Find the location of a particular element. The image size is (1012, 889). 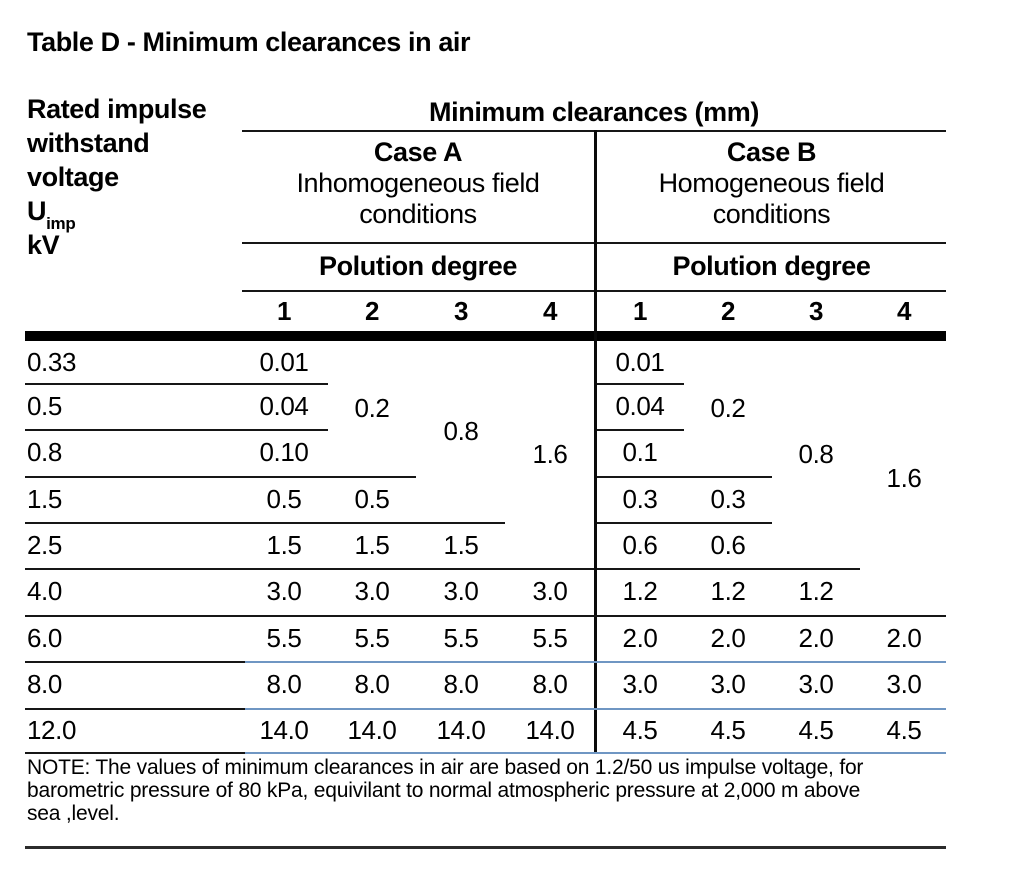

case-a-degree-1: 1 is located at coordinates (284, 311).